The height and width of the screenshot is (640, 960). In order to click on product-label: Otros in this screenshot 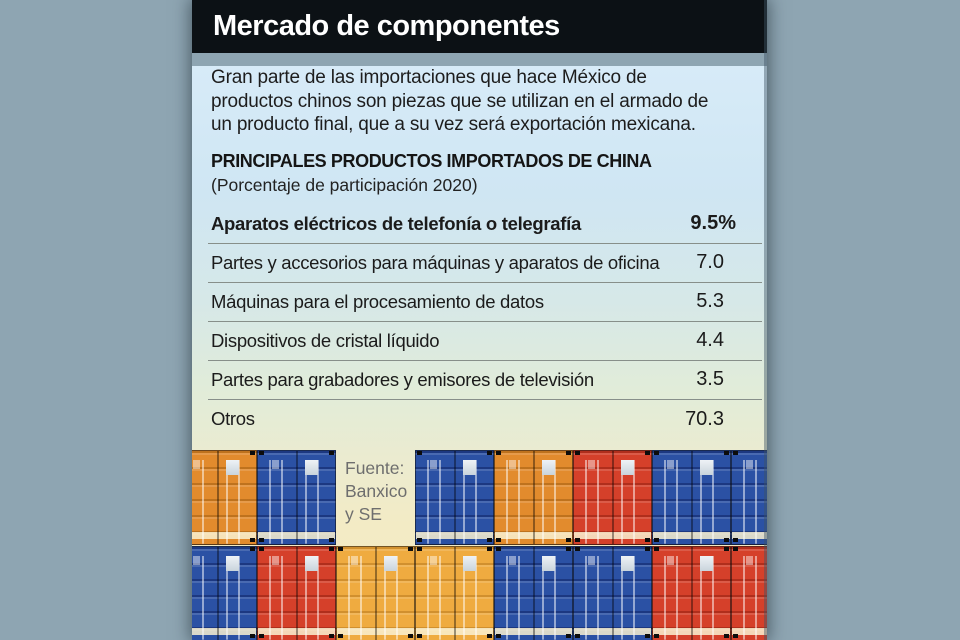, I will do `click(233, 418)`.